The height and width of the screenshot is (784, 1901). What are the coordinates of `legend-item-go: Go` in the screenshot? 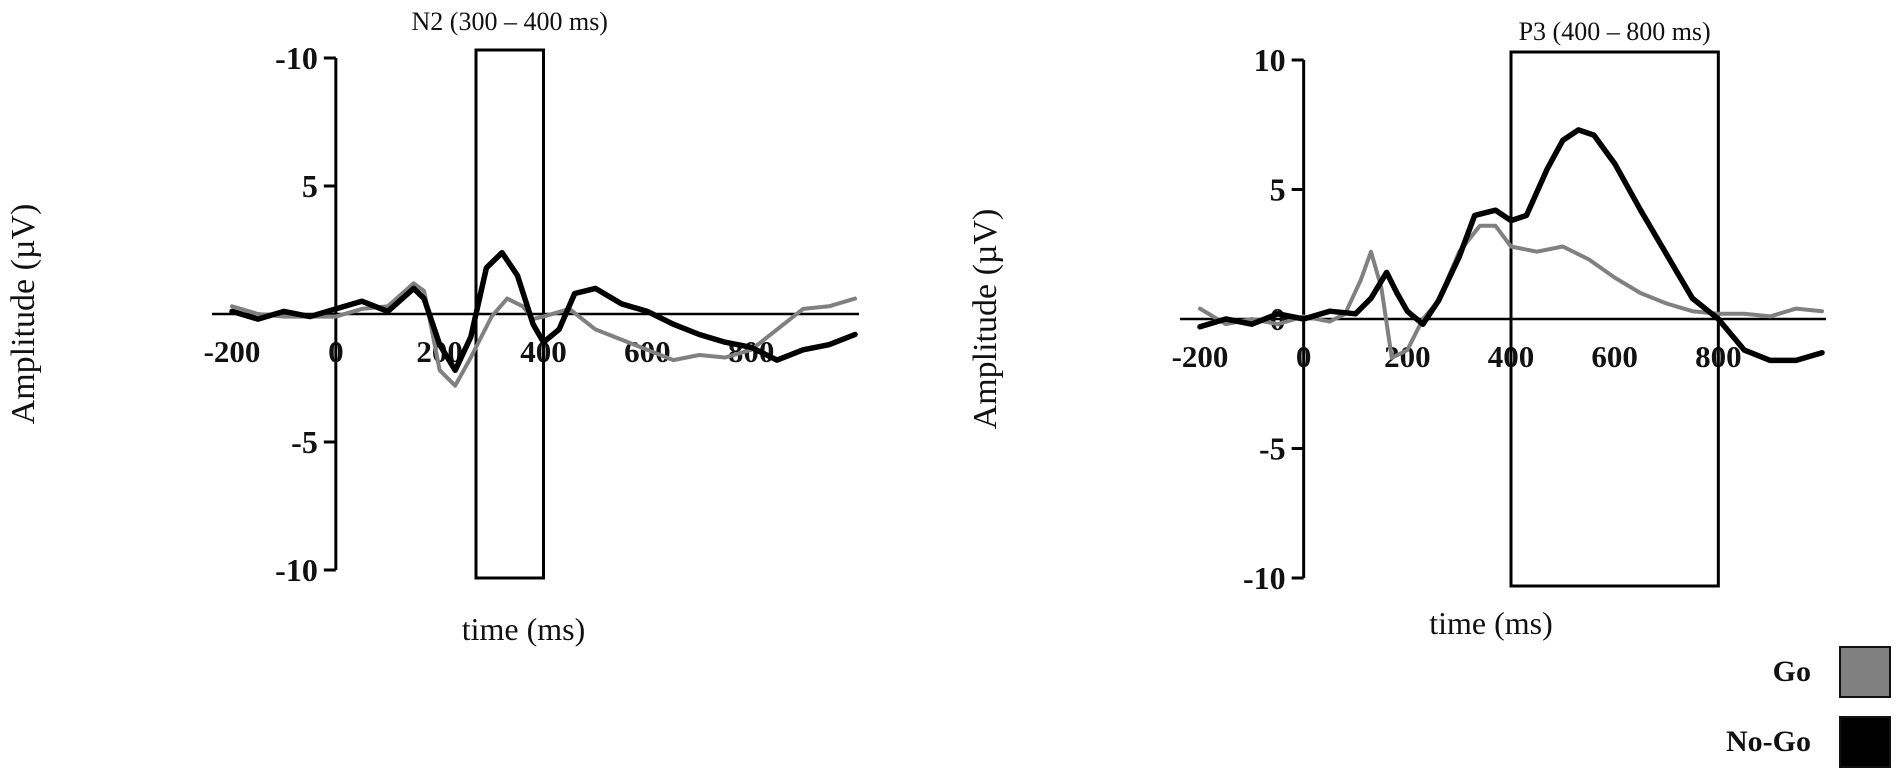 It's located at (1808, 672).